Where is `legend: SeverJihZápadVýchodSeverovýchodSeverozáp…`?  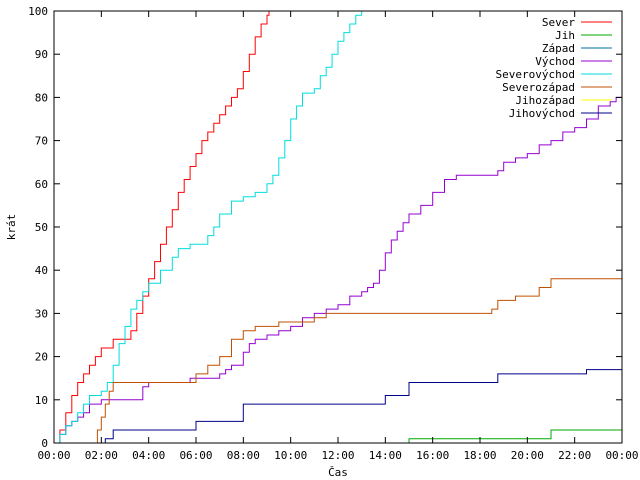 legend: SeverJihZápadVýchodSeverovýchodSeverozáp… is located at coordinates (554, 68).